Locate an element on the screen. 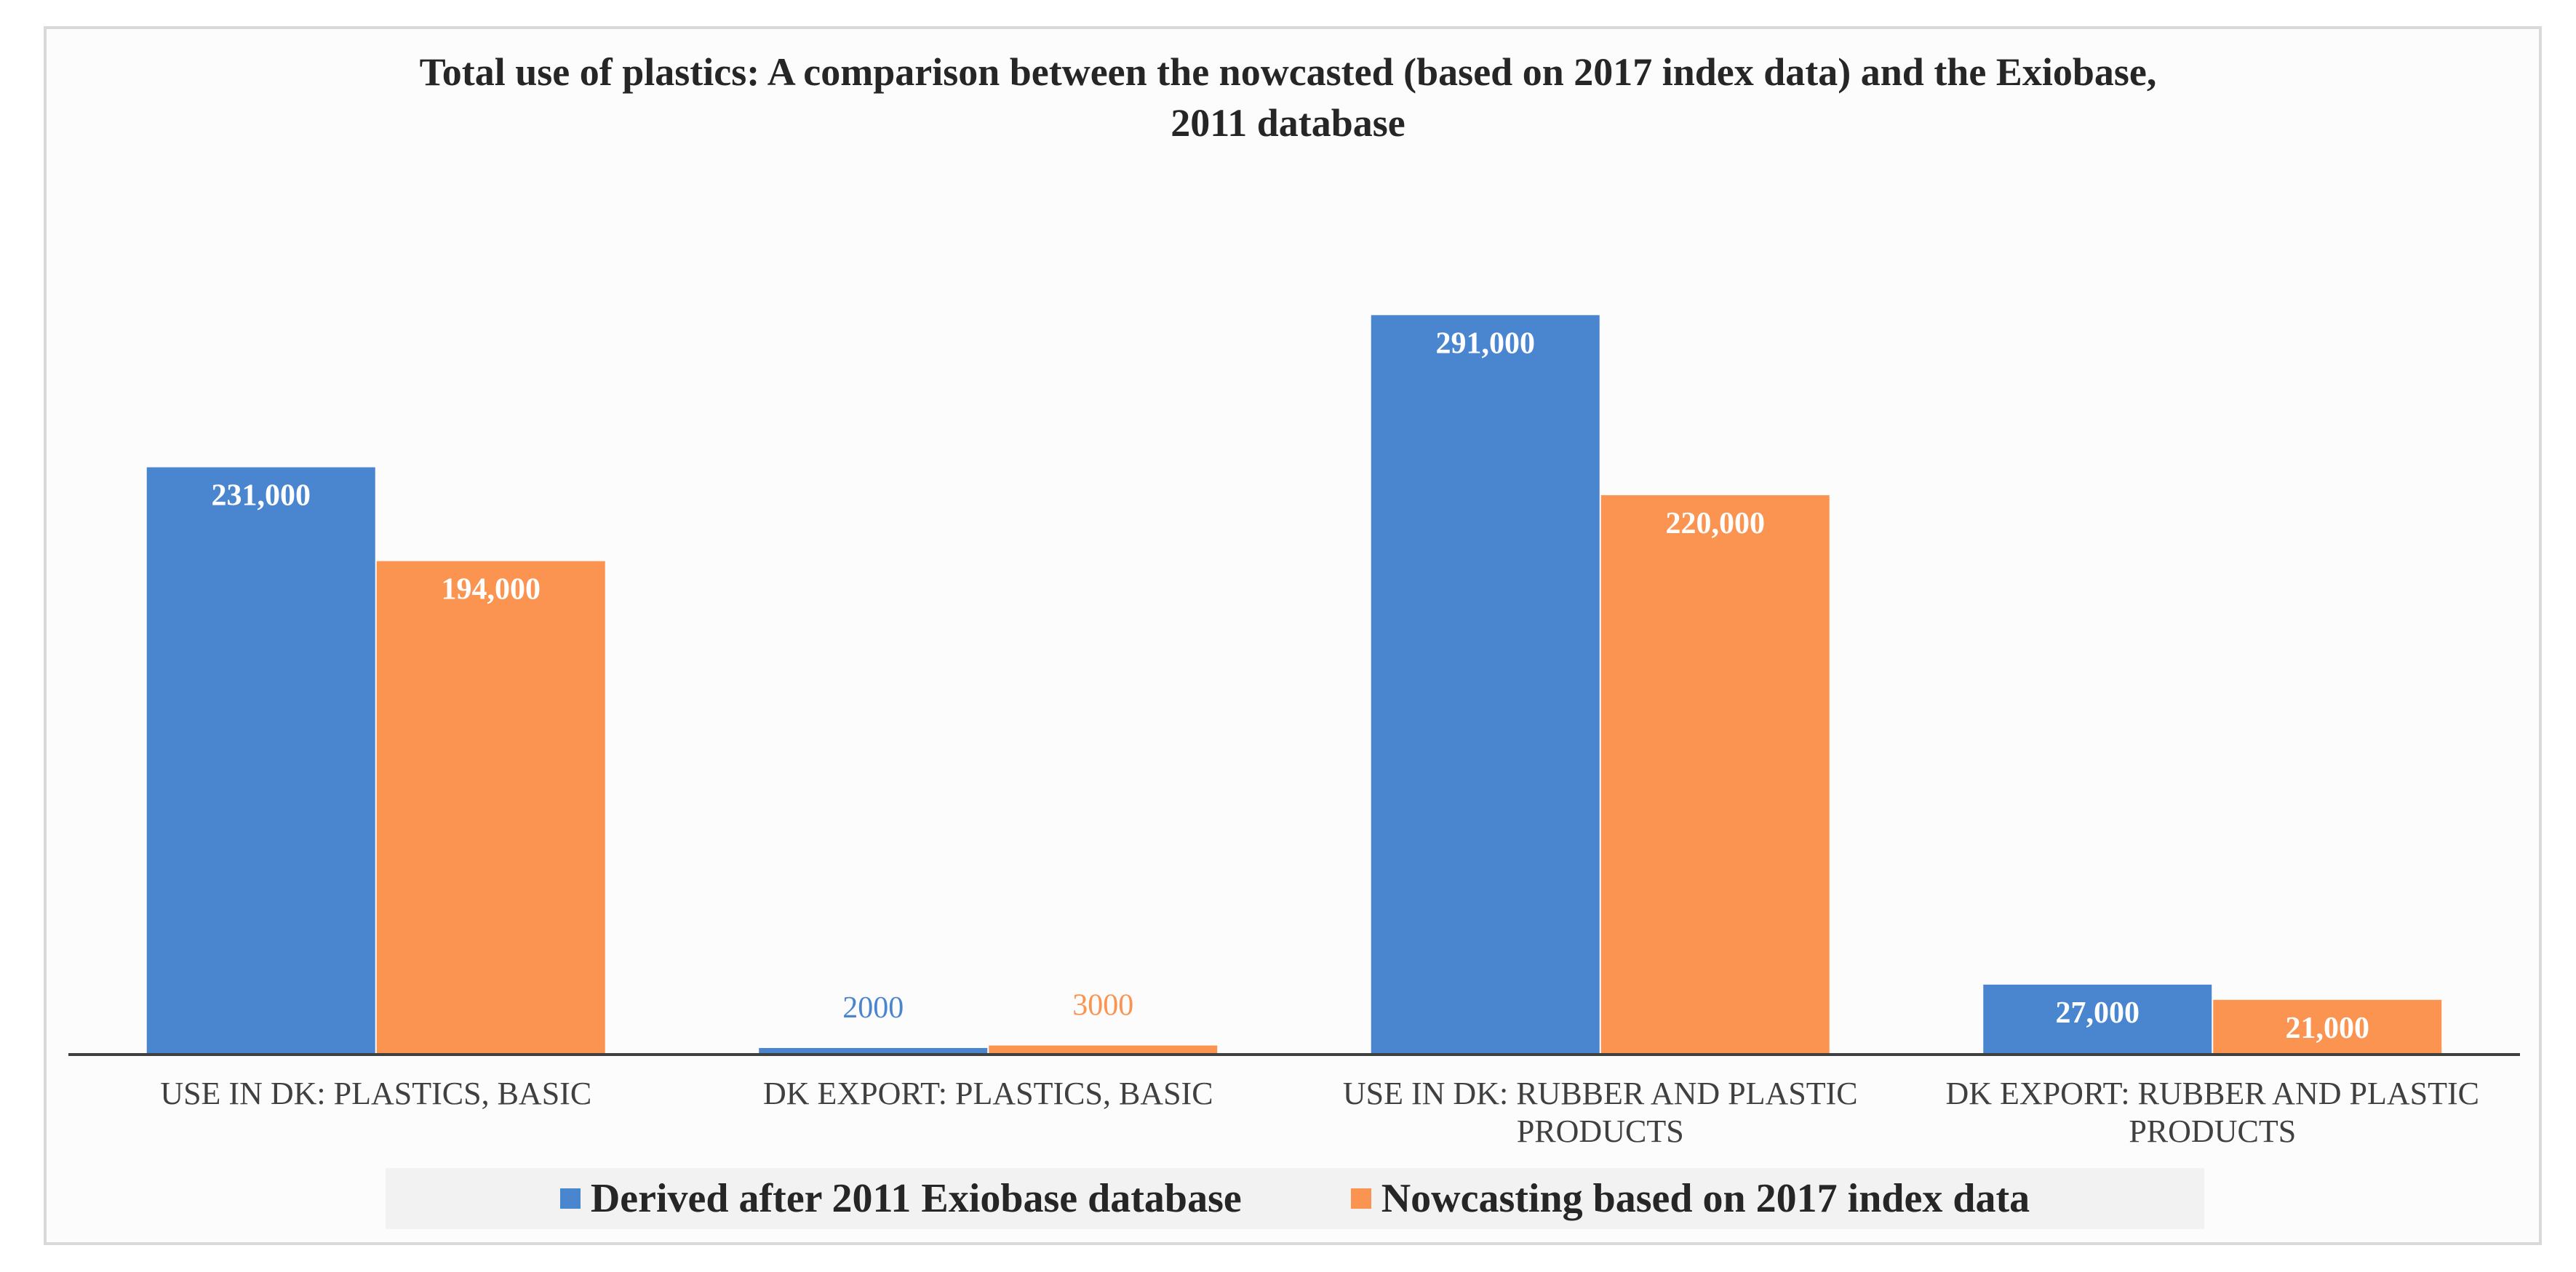 This screenshot has width=2576, height=1272. data-label-series-1-cat-1: 231,000 is located at coordinates (261, 496).